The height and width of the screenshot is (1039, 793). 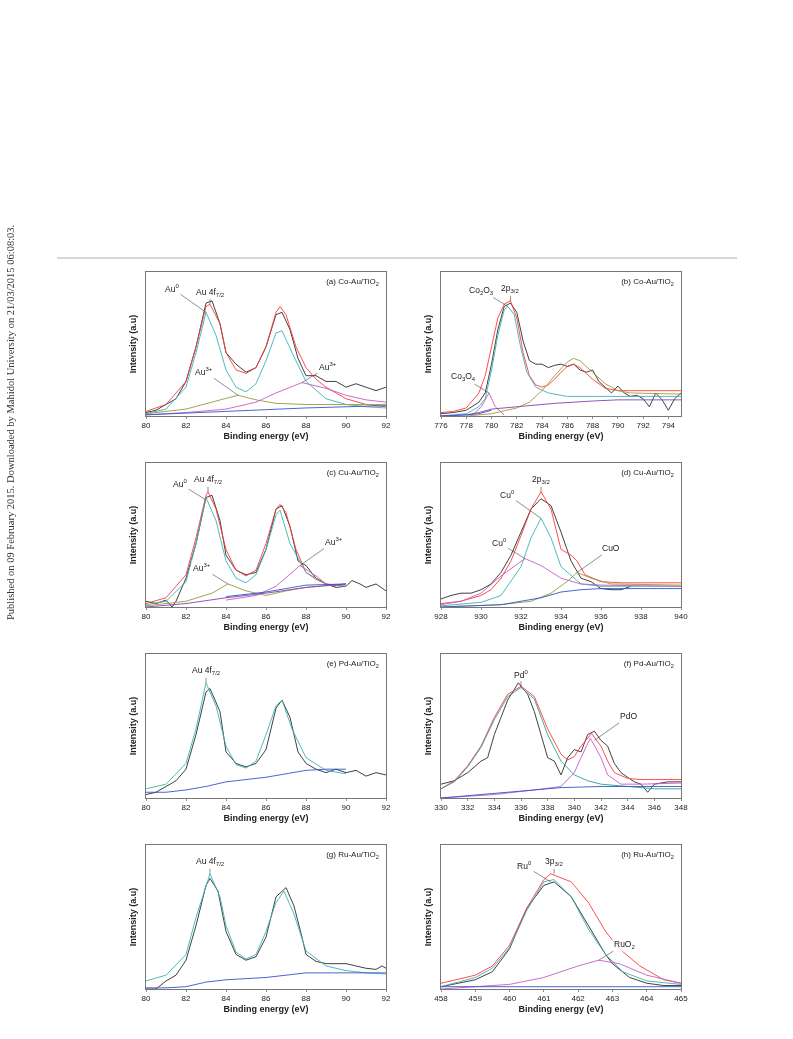 What do you see at coordinates (521, 808) in the screenshot?
I see `x-tick-label: 336` at bounding box center [521, 808].